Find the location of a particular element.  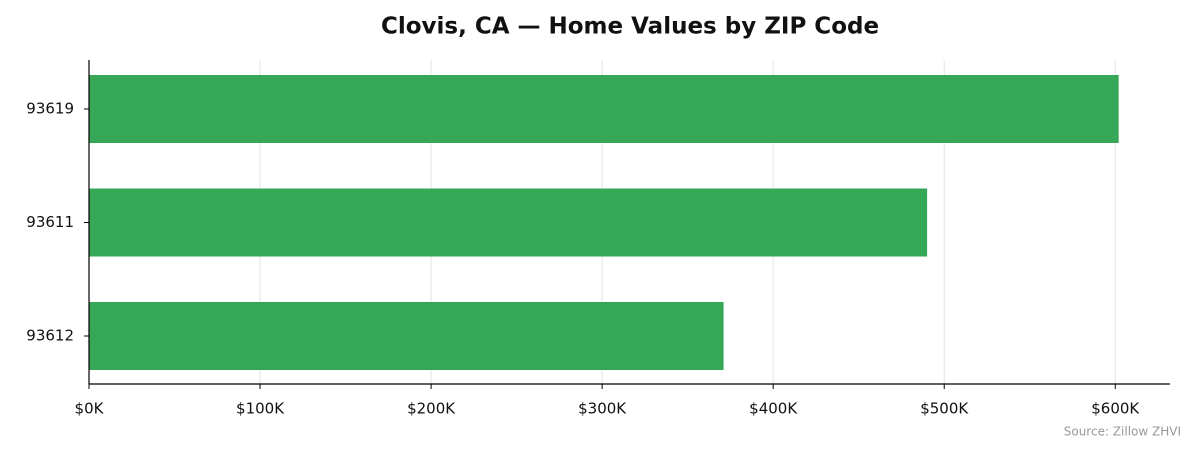

y-tick-label: 93611 is located at coordinates (50, 222).